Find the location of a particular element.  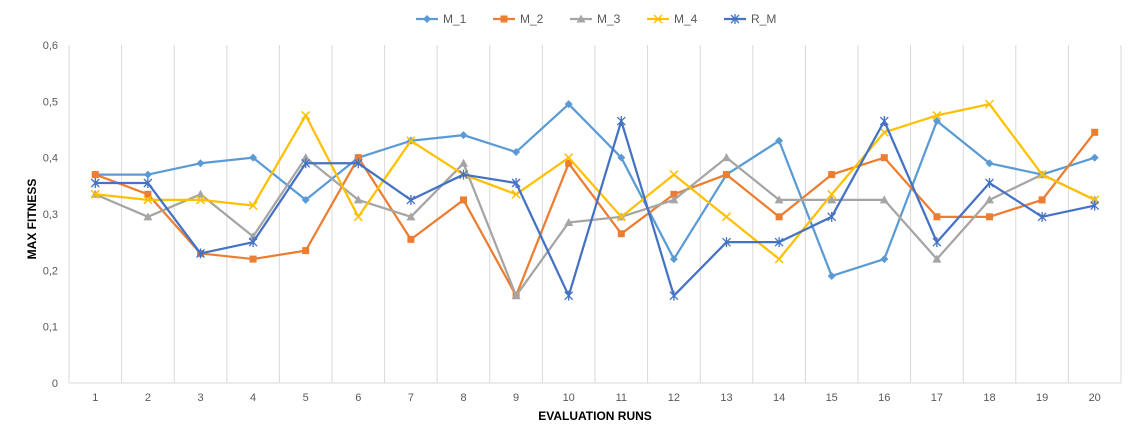

legend-item: M_1 is located at coordinates (441, 19).